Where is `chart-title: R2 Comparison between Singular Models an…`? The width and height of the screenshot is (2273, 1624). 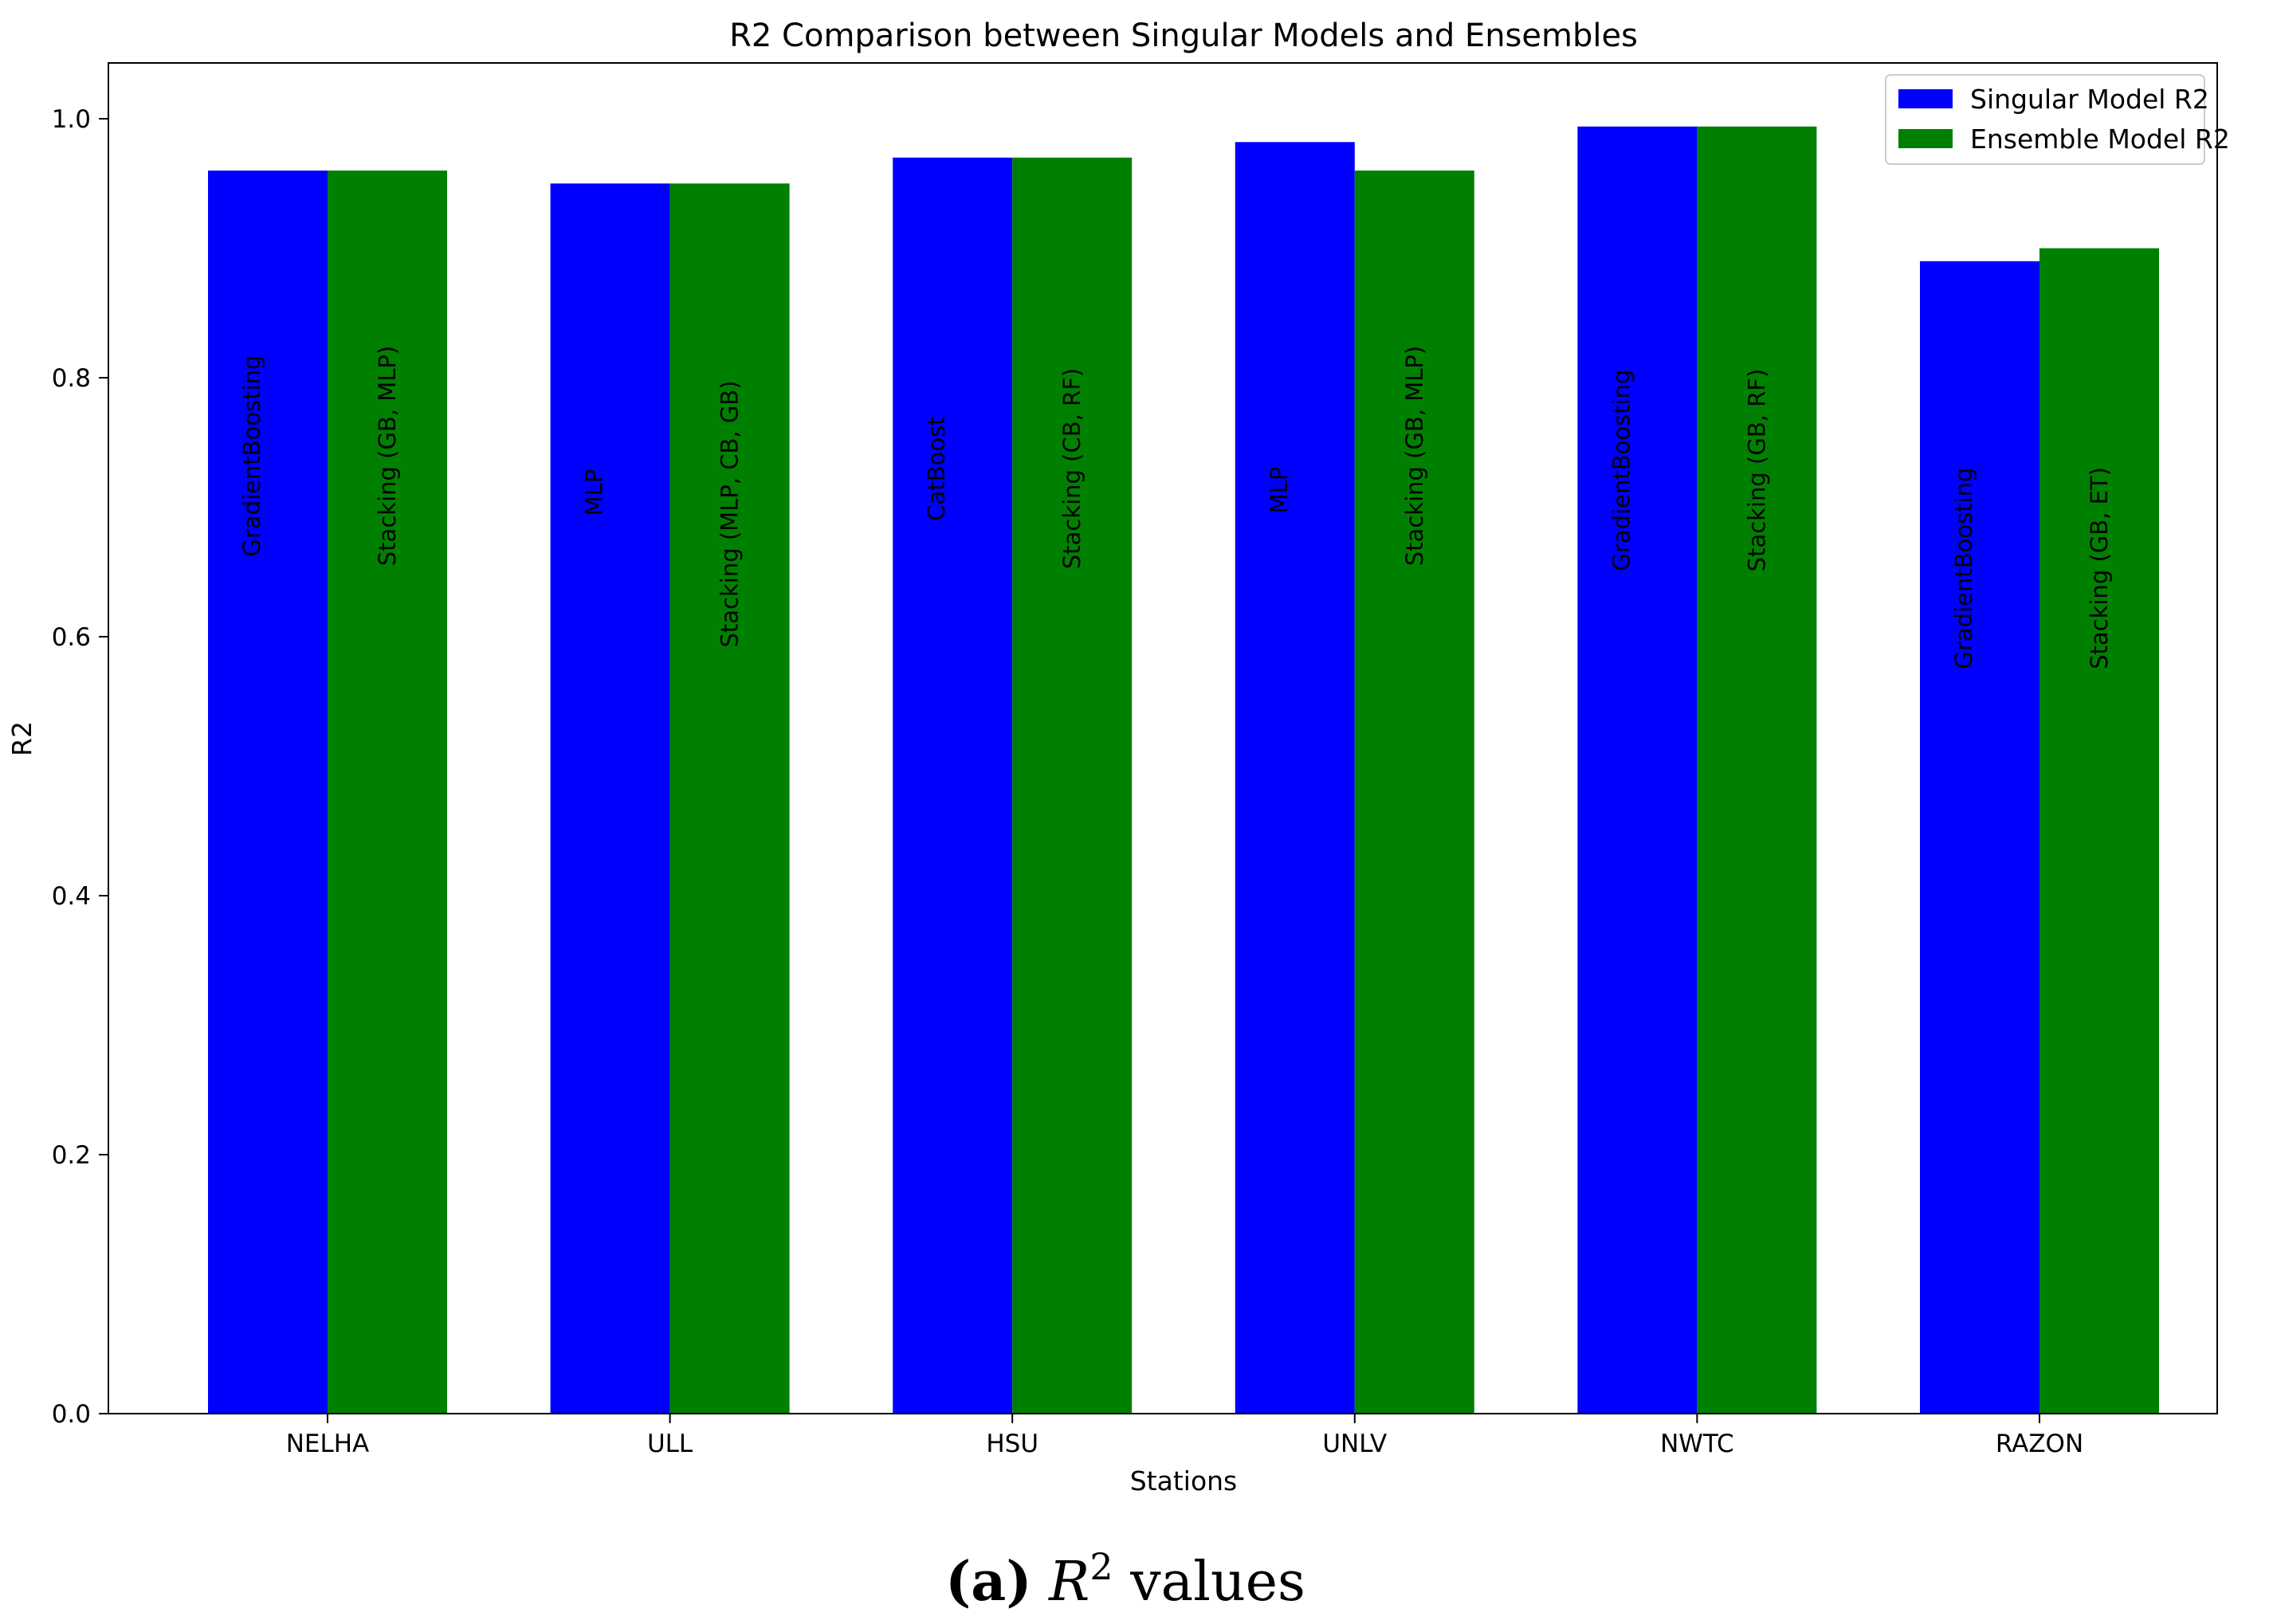
chart-title: R2 Comparison between Singular Models an… is located at coordinates (1183, 36).